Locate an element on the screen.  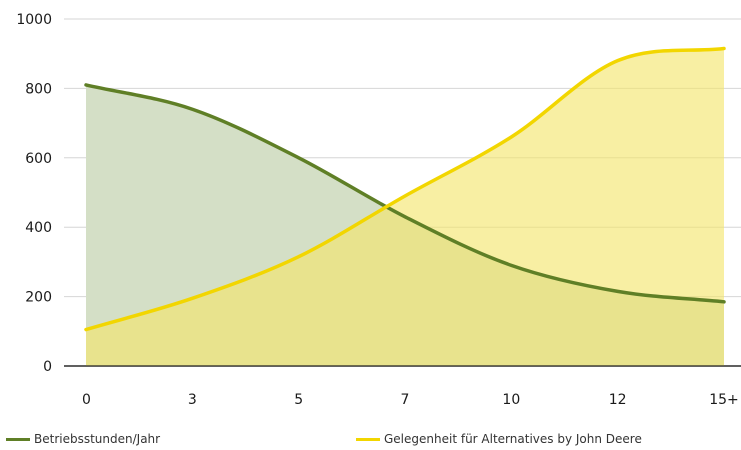
y-tick-label-1000: 1000 is located at coordinates (34, 20).